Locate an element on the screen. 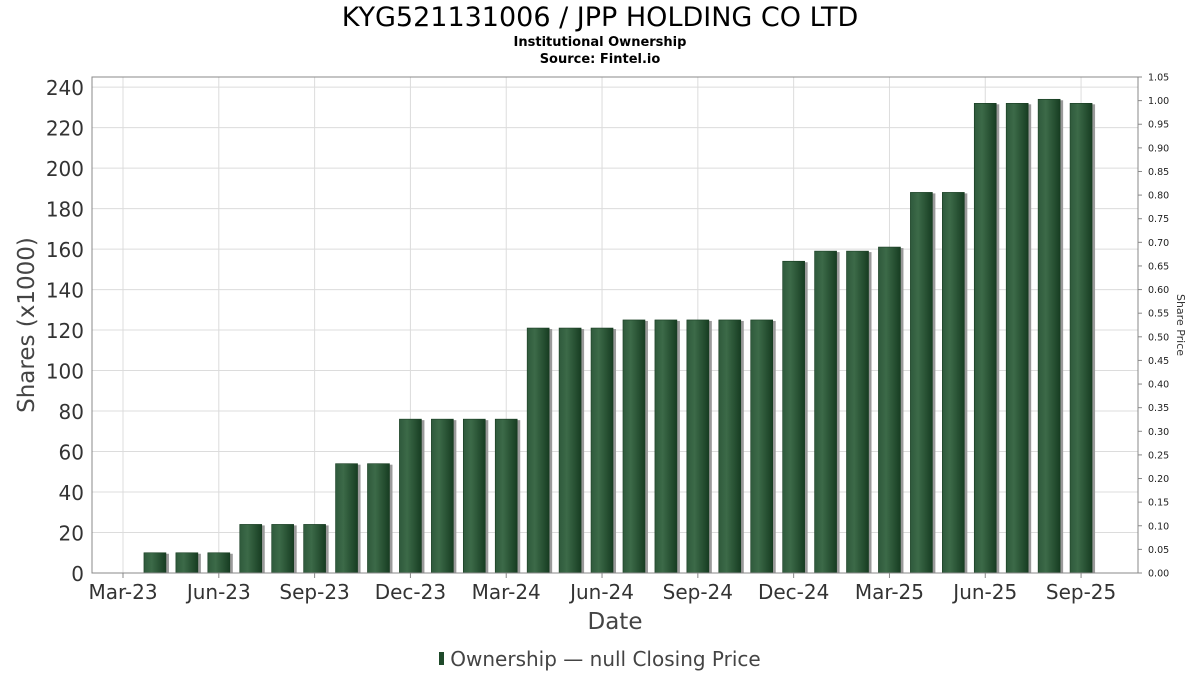 This screenshot has height=675, width=1200. y-axis: 0 20 40 60 80 100 120 140 160 180 200 220 240 is located at coordinates (65, 331).